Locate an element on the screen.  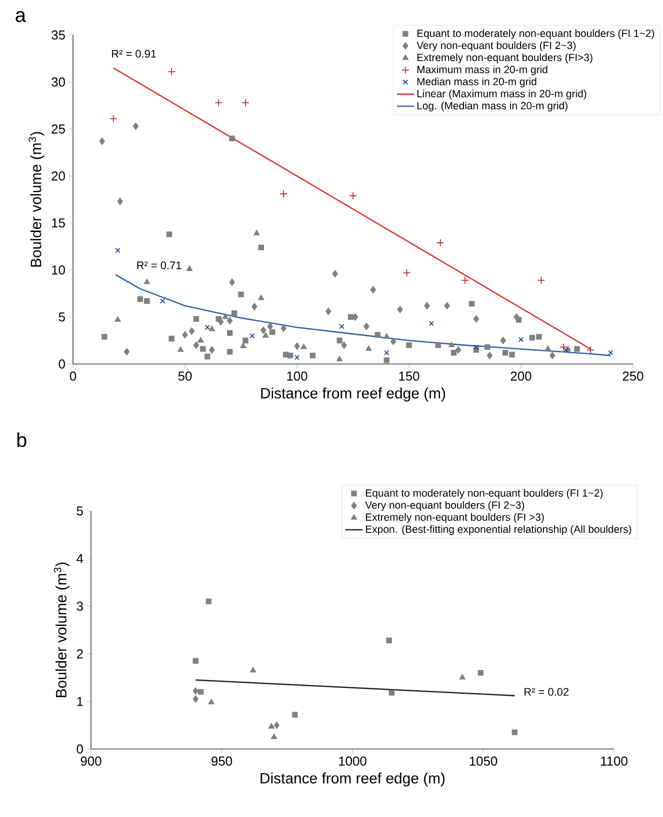
y-tick-label: 10 is located at coordinates (58, 270).